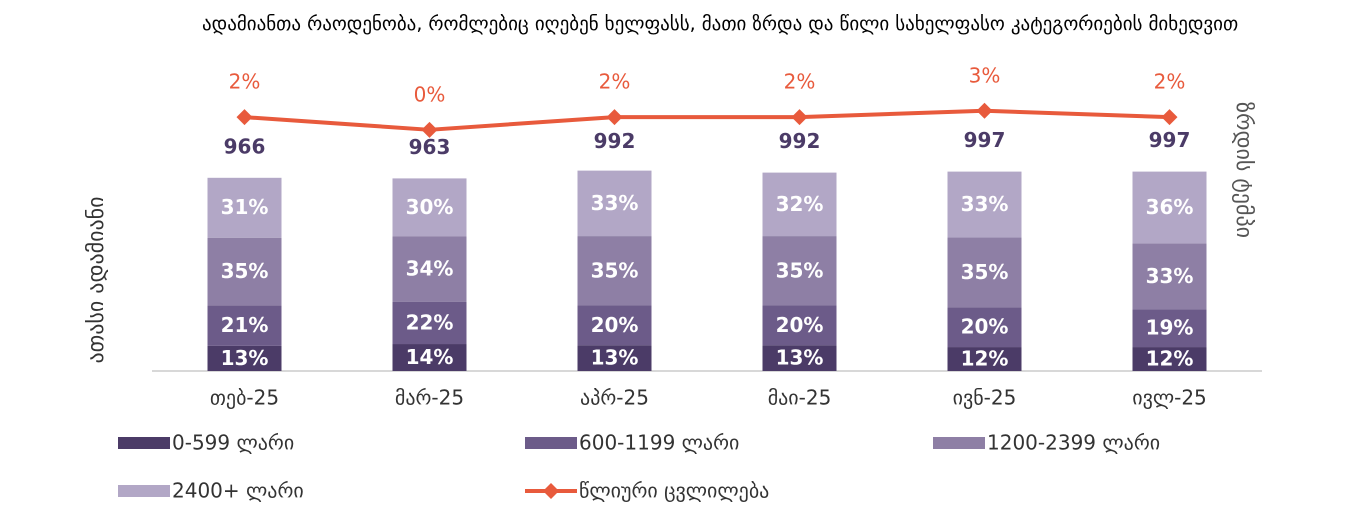  I want to click on x-tick-label: მარ-25, so click(429, 398).